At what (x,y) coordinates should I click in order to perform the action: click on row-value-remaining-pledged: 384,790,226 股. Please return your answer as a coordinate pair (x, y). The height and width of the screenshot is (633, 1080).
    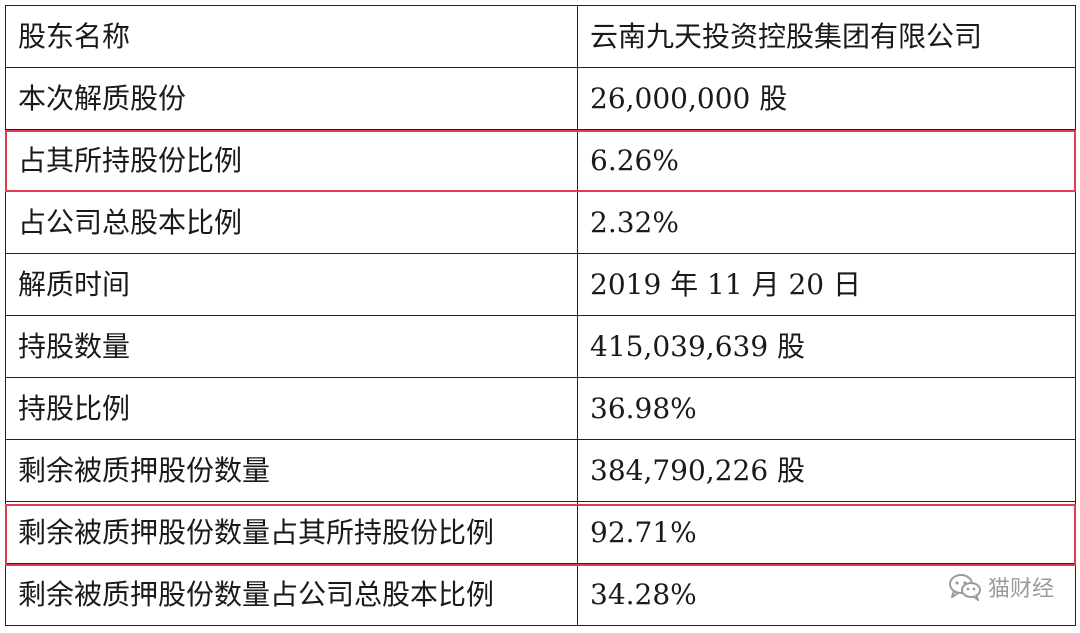
    Looking at the image, I should click on (826, 470).